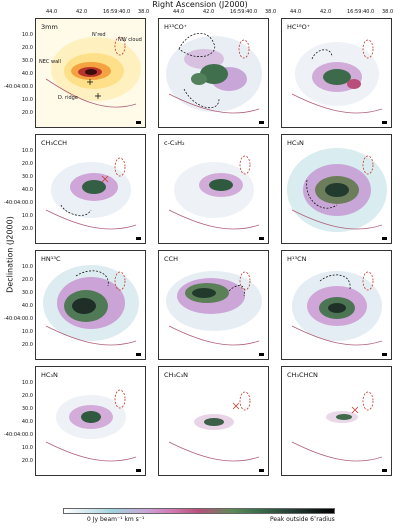 This screenshot has height=528, width=400. I want to click on top-axis-label: Right Ascension (J2000), so click(200, 4).